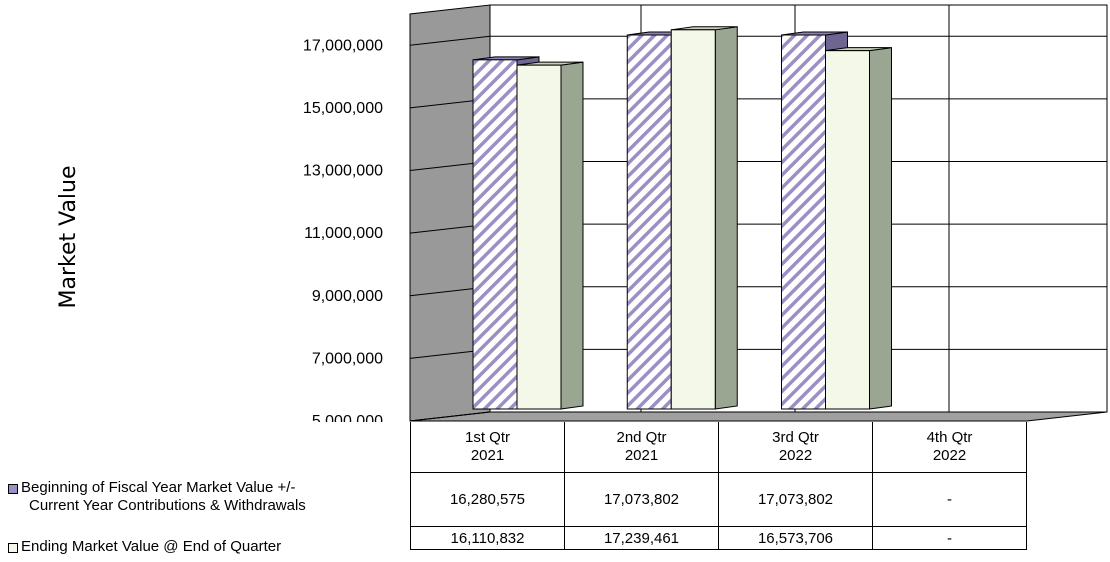  What do you see at coordinates (167, 505) in the screenshot?
I see `legend-label-series1-line2: Current Year Contributions & Withdrawals` at bounding box center [167, 505].